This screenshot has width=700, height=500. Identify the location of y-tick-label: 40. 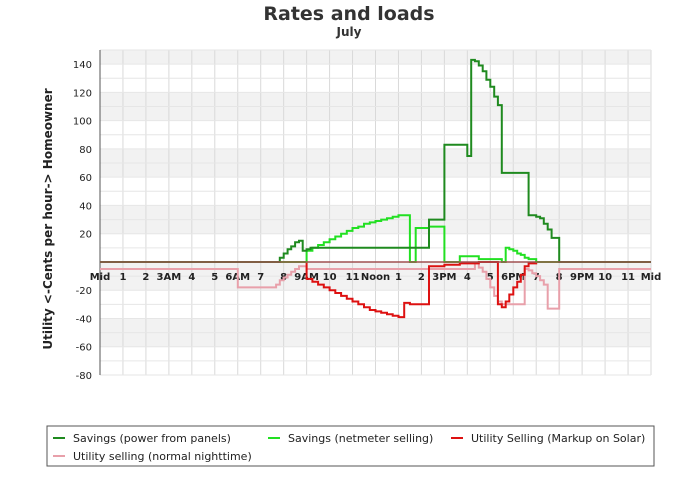
(85, 206).